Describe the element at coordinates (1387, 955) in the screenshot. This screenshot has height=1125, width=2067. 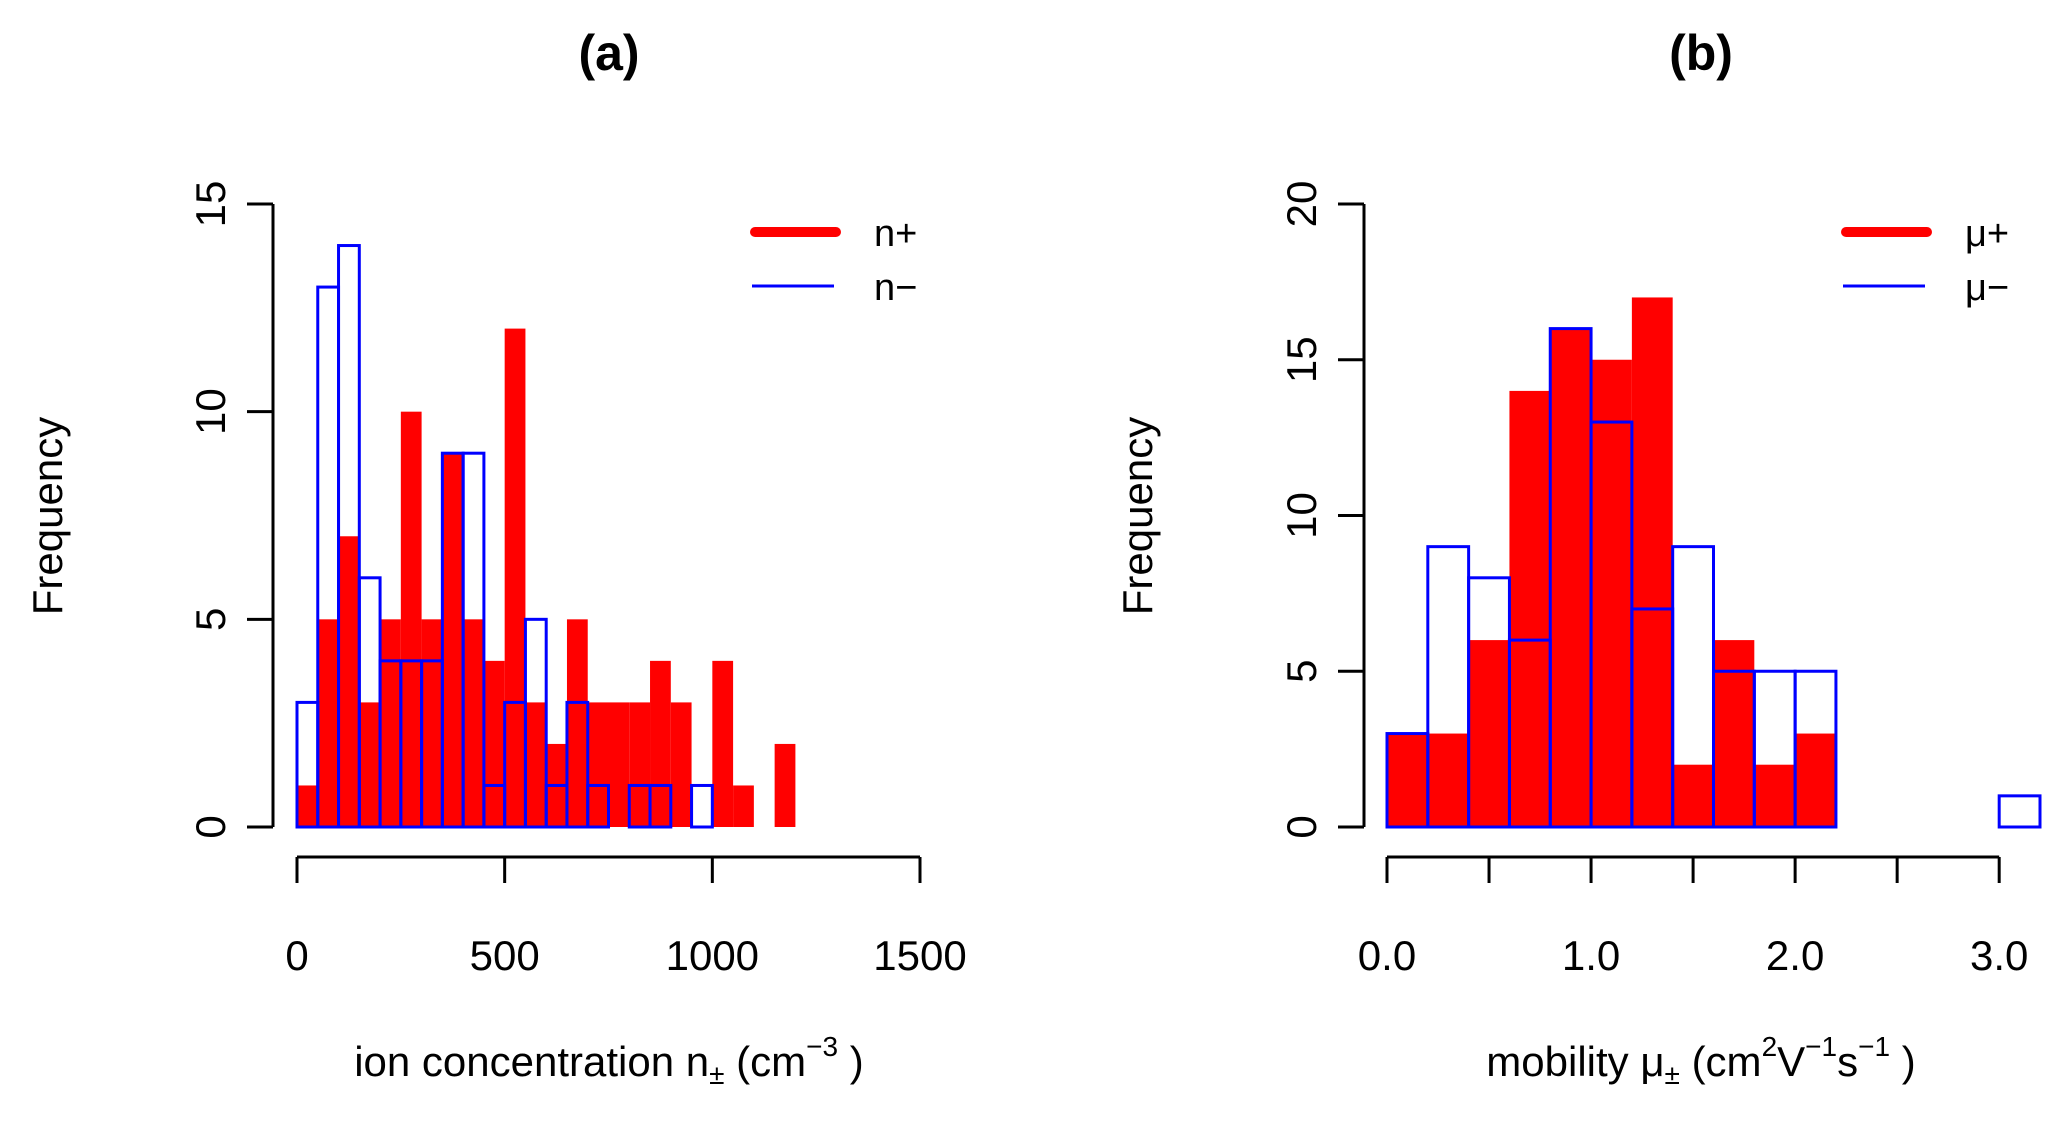
I see `x-tick-label: 0.0` at that location.